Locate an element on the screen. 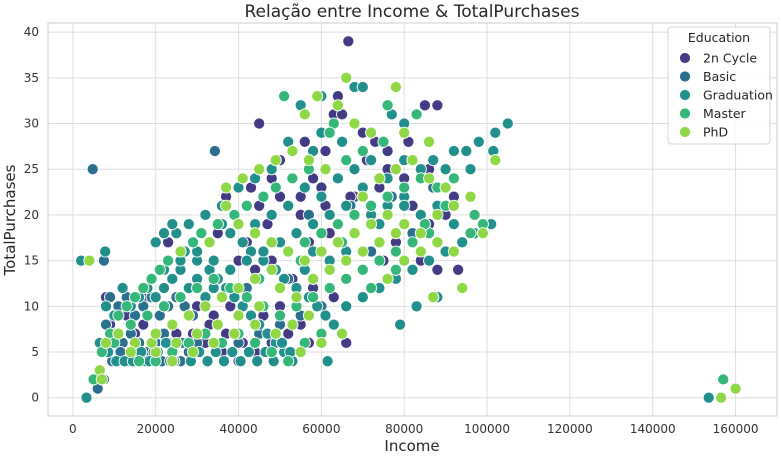  y-tick-label: 30 is located at coordinates (31, 124).